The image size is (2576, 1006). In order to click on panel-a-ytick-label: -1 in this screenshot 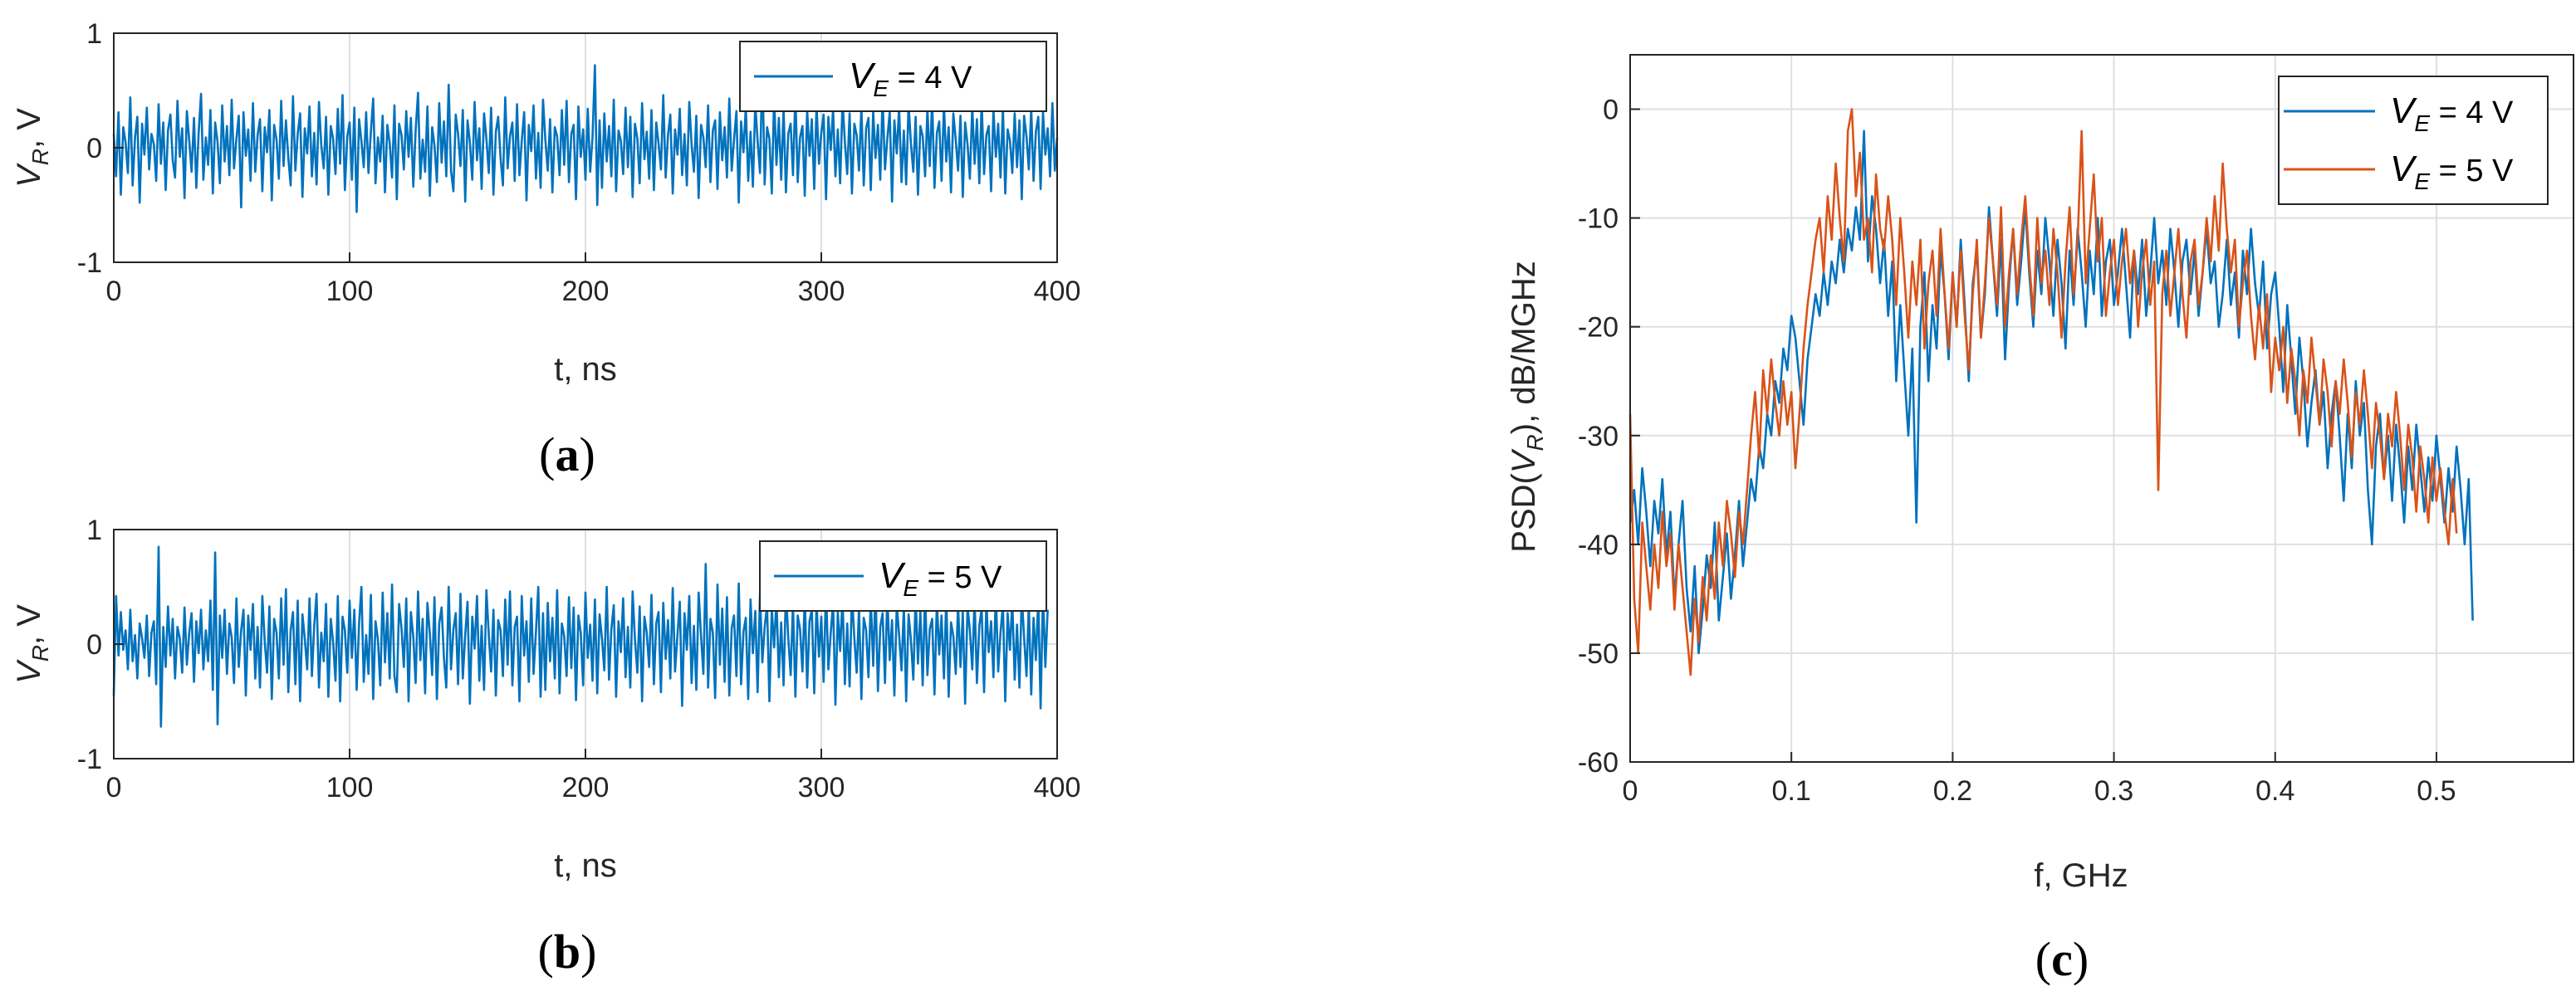, I will do `click(89, 263)`.